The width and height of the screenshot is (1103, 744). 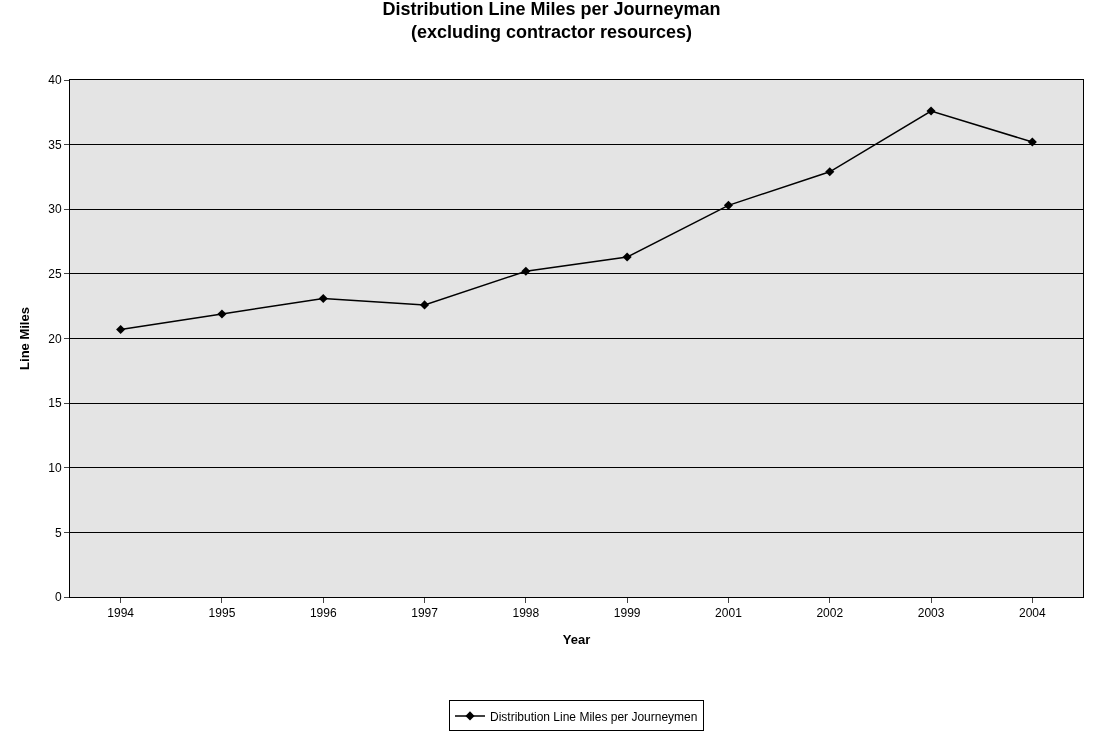 What do you see at coordinates (931, 613) in the screenshot?
I see `x-tick-label: 2003` at bounding box center [931, 613].